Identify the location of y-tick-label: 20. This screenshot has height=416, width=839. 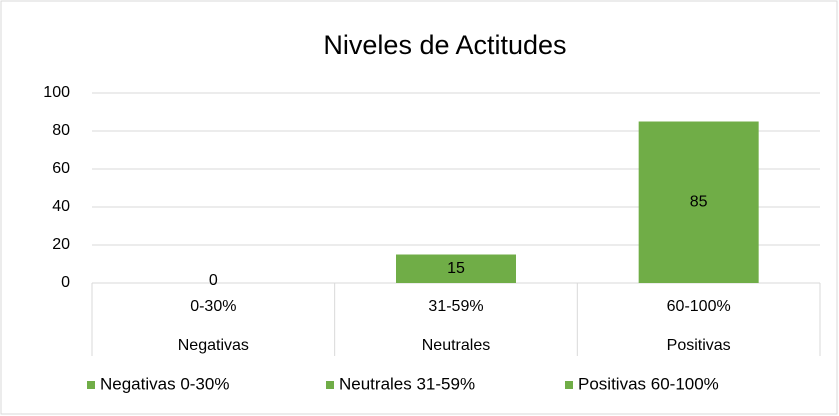
(61, 244).